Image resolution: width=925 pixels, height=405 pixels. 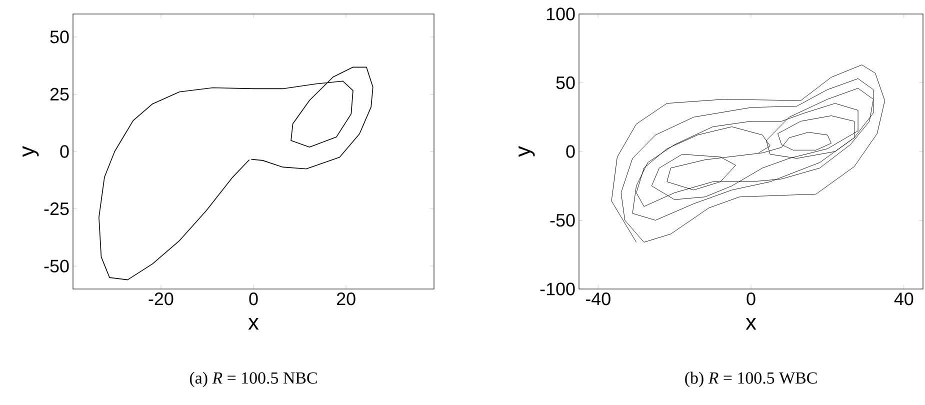 I want to click on y-tick-label: -100, so click(x=557, y=289).